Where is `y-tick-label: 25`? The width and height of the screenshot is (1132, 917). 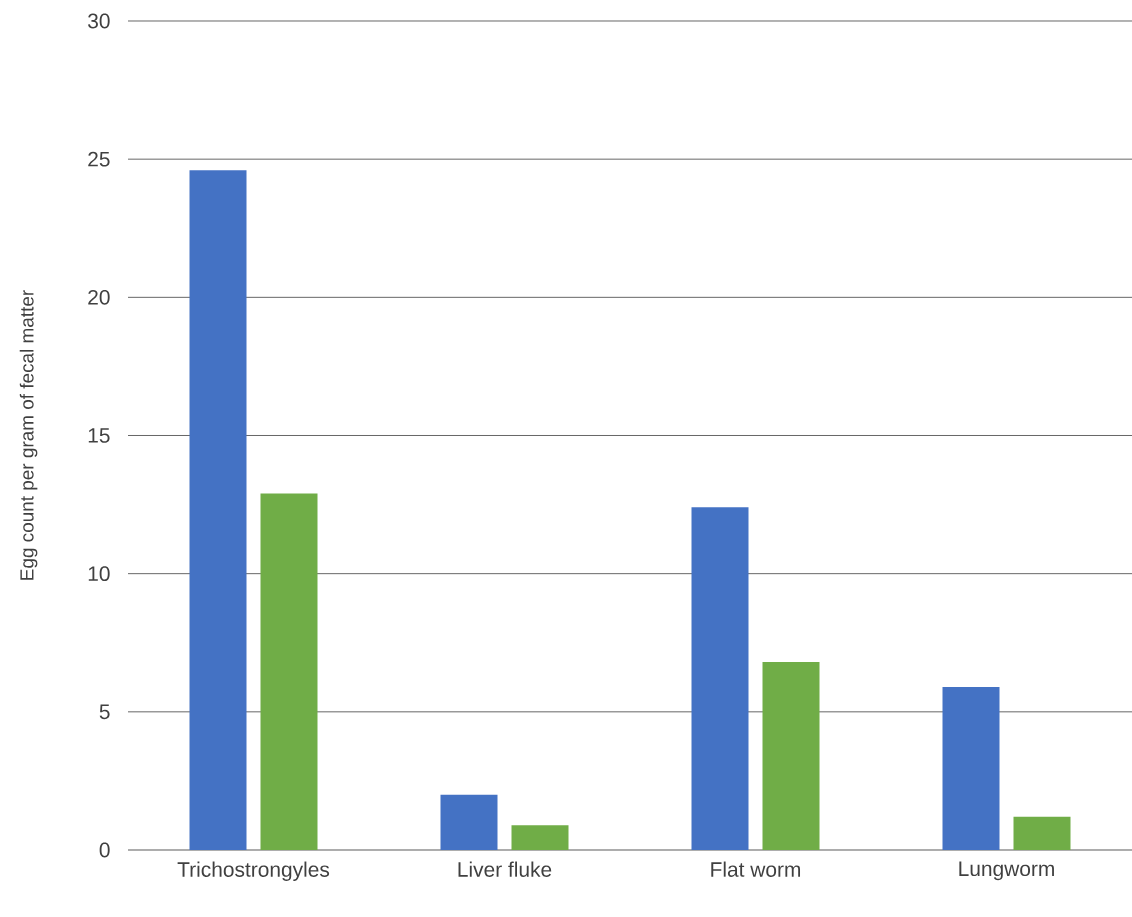 y-tick-label: 25 is located at coordinates (99, 159).